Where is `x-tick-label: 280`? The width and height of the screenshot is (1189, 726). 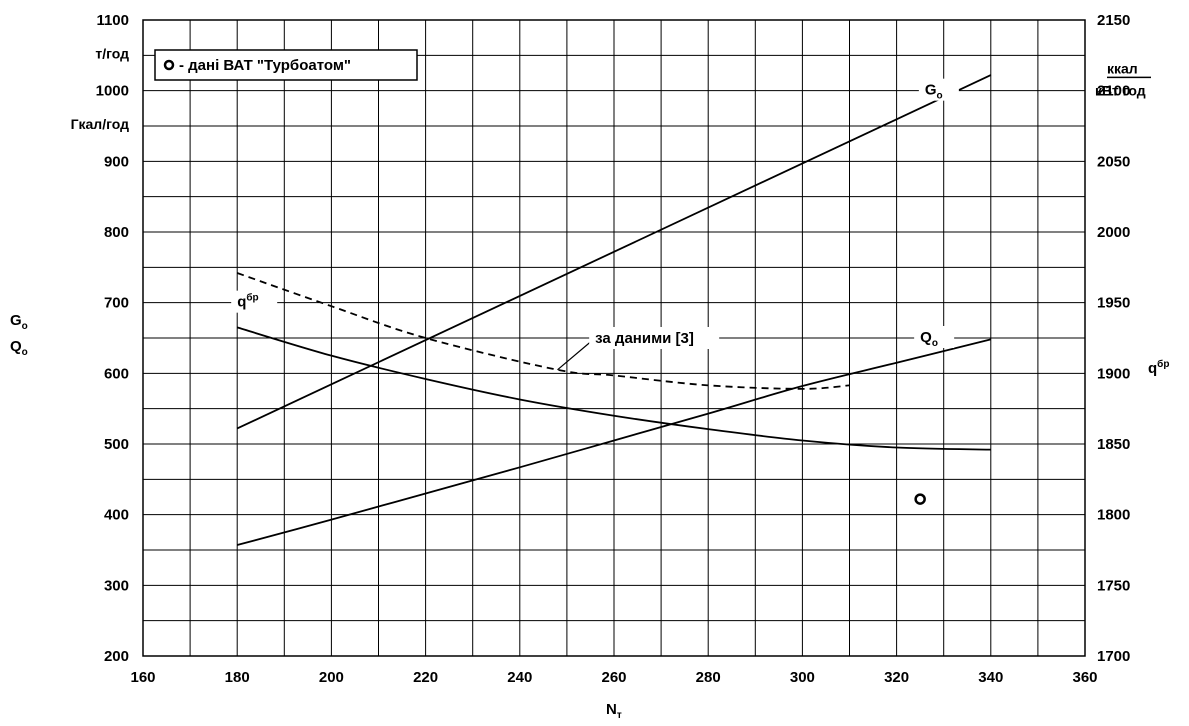
x-tick-label: 280 is located at coordinates (708, 677).